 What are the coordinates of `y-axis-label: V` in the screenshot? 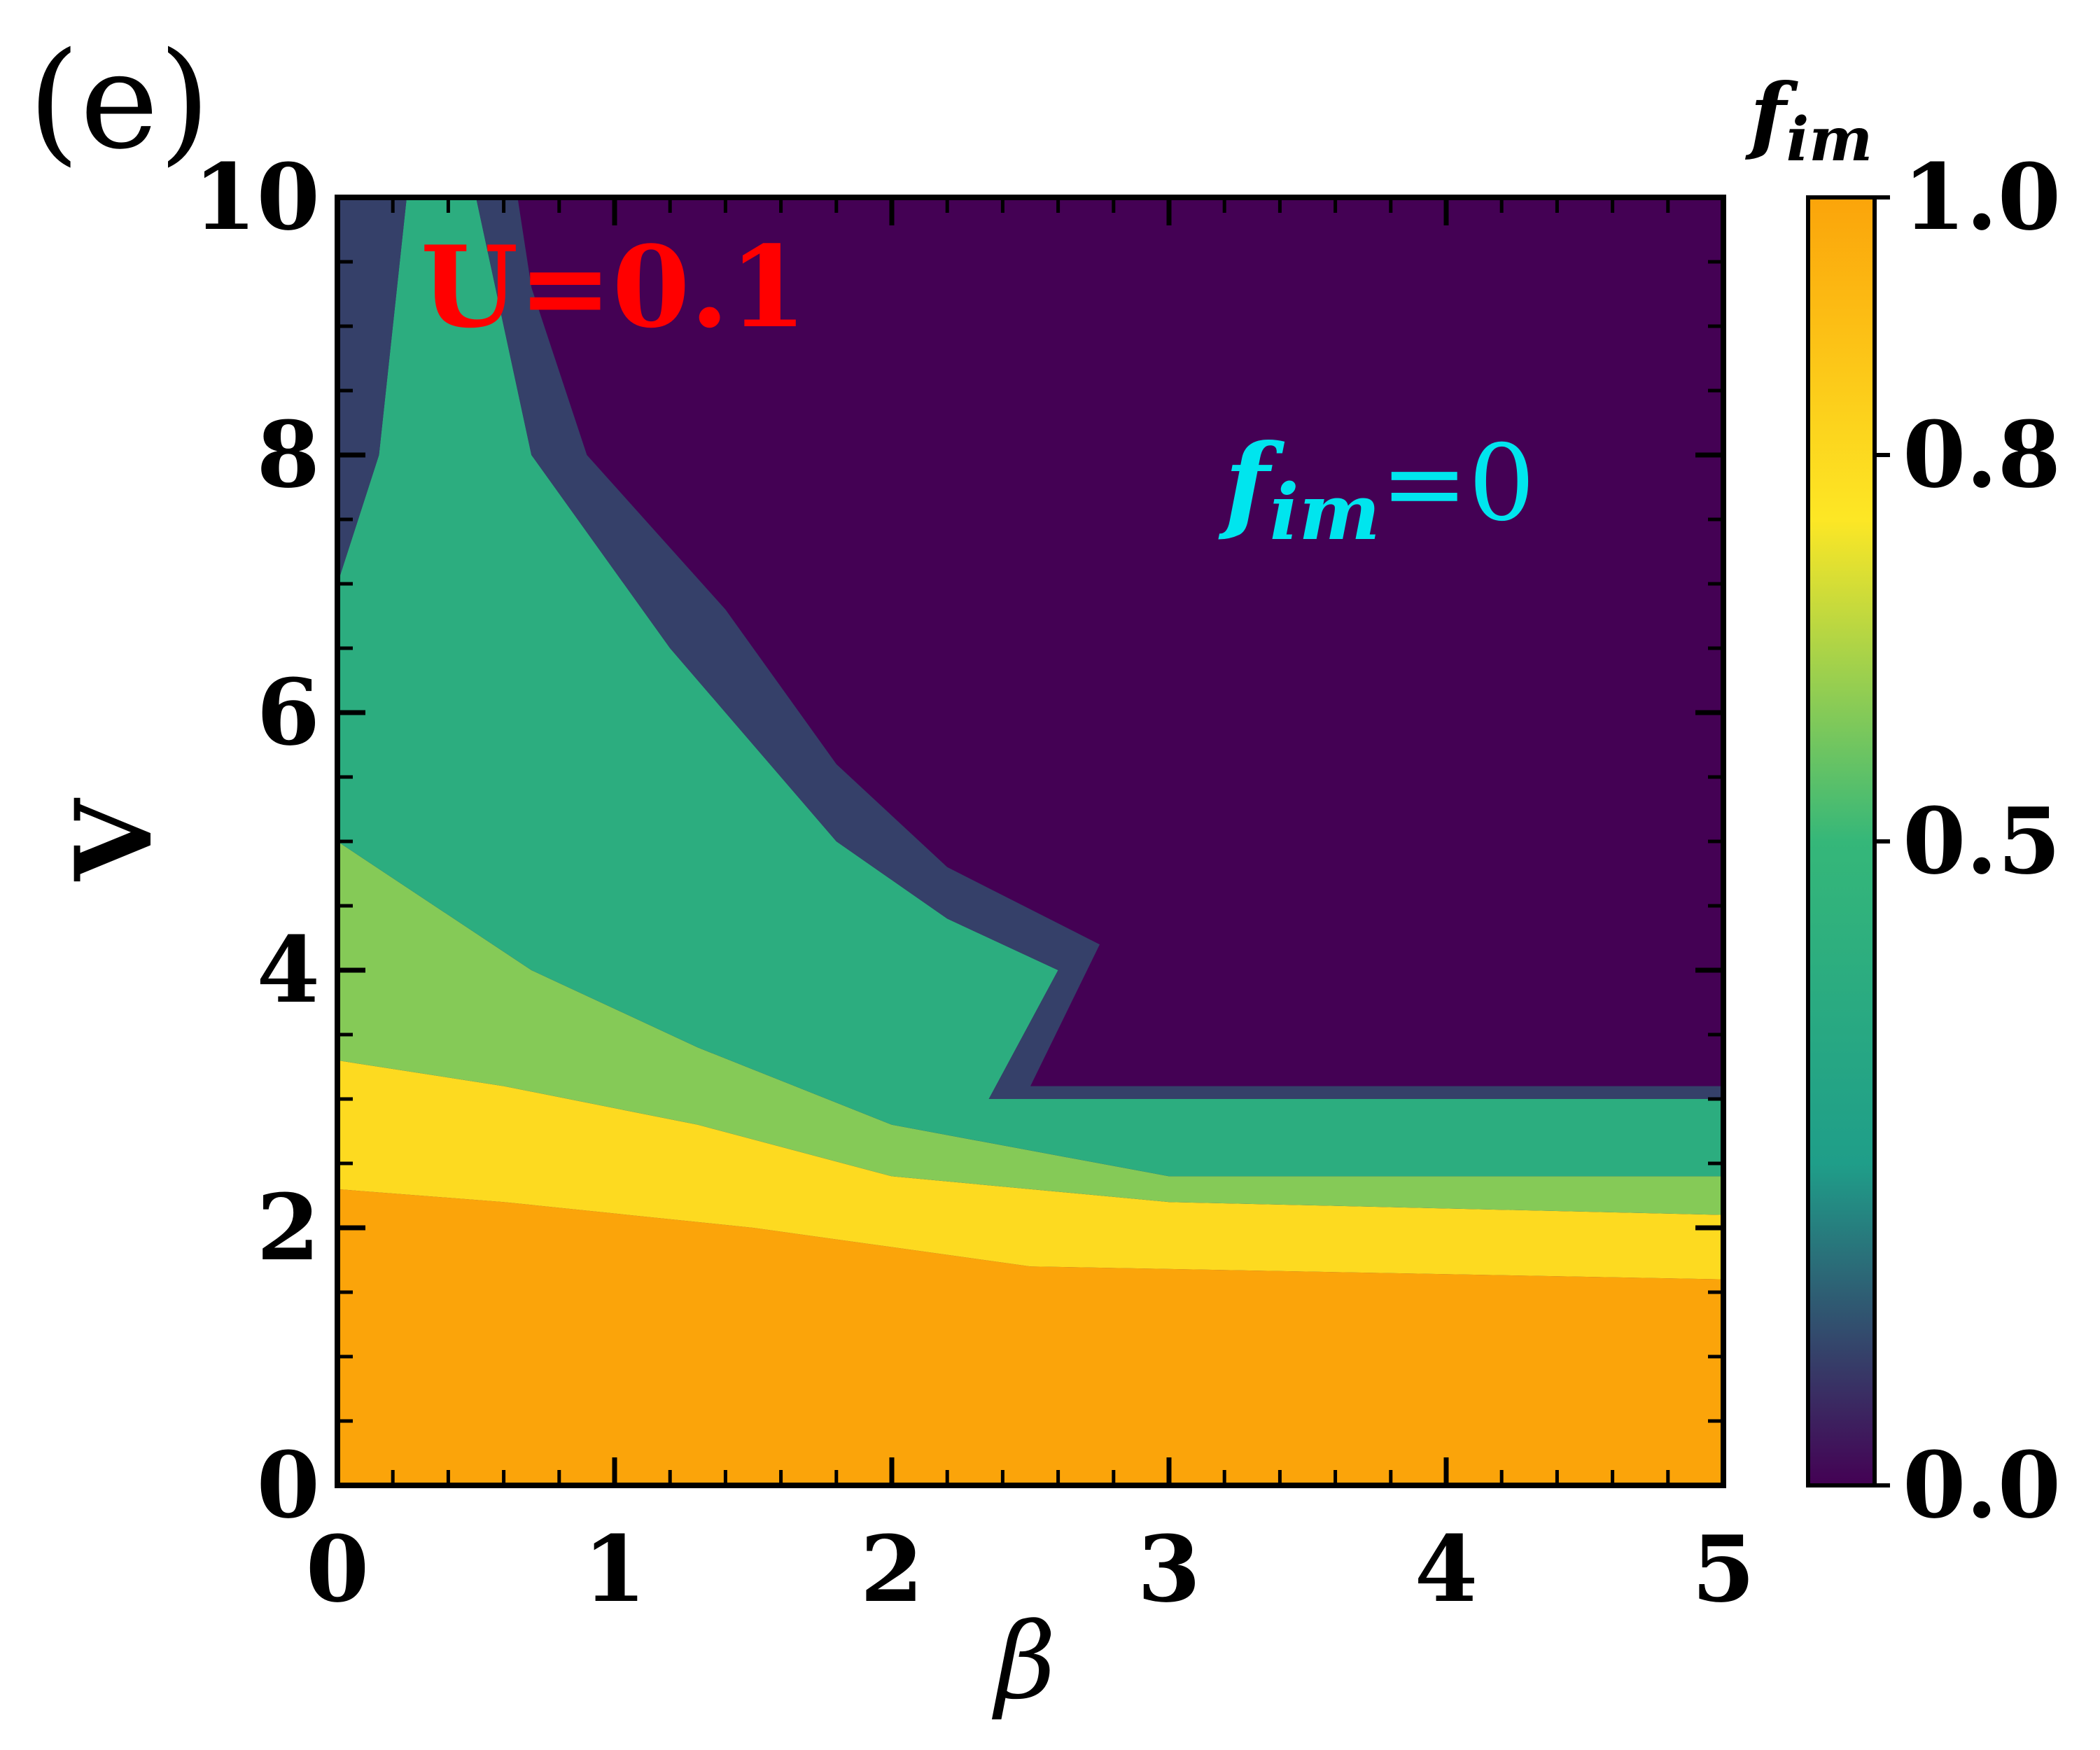 It's located at (114, 839).